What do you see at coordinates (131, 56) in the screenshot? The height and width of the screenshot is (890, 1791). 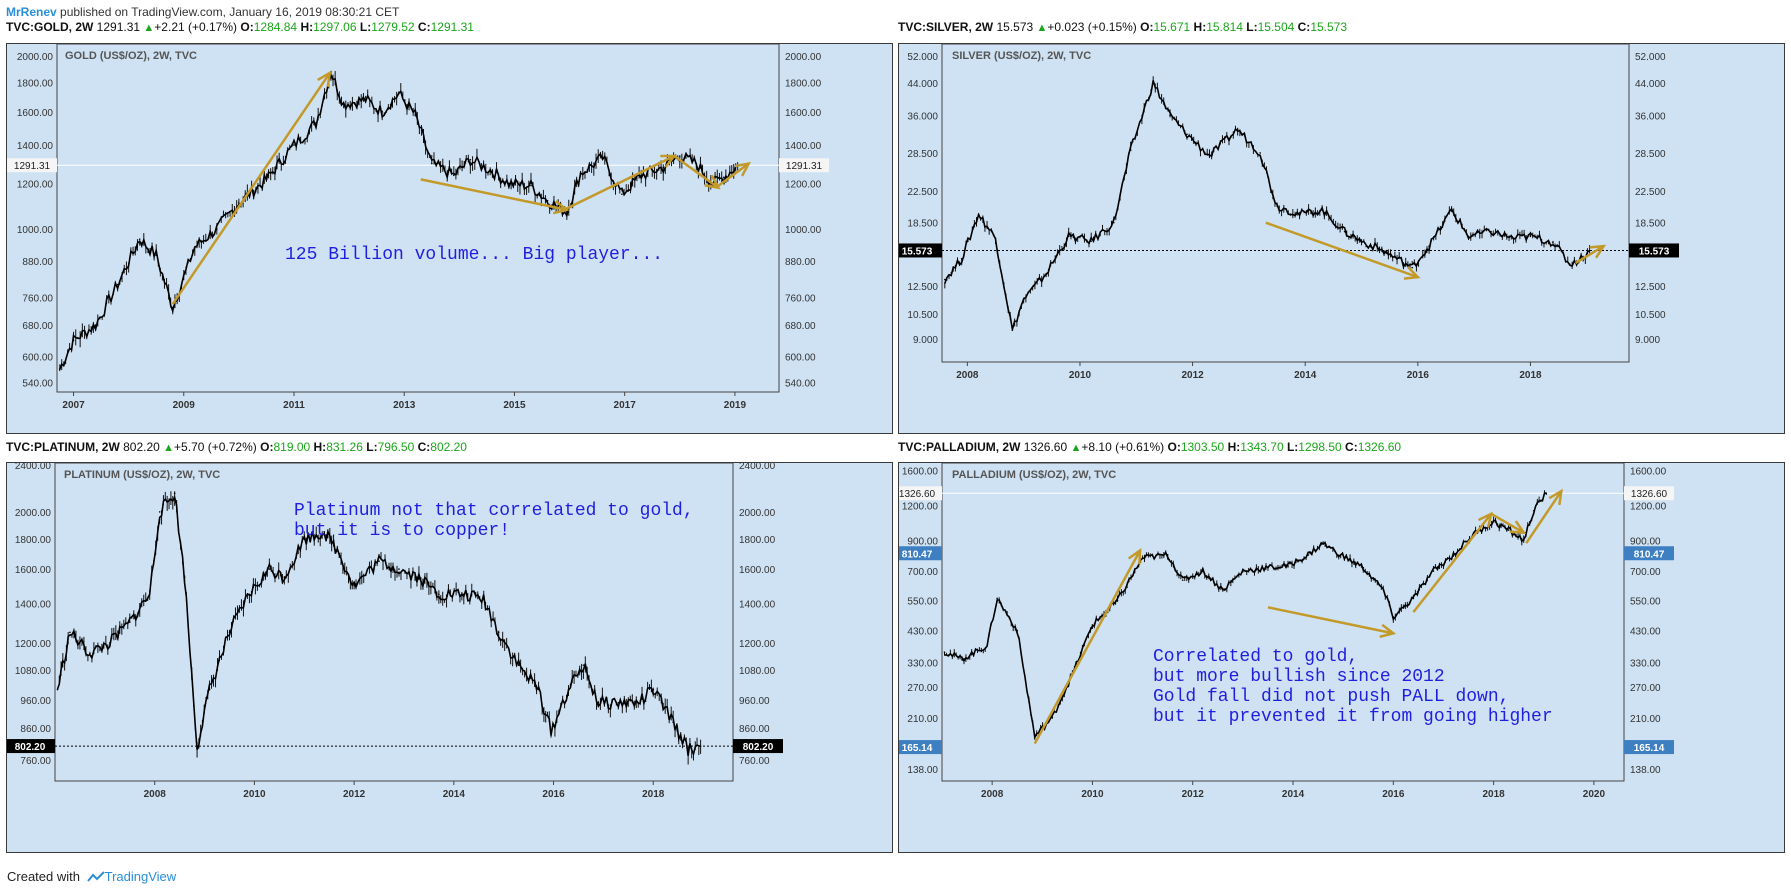 I see `chart-title: GOLD (US$/OZ), 2W, TVC` at bounding box center [131, 56].